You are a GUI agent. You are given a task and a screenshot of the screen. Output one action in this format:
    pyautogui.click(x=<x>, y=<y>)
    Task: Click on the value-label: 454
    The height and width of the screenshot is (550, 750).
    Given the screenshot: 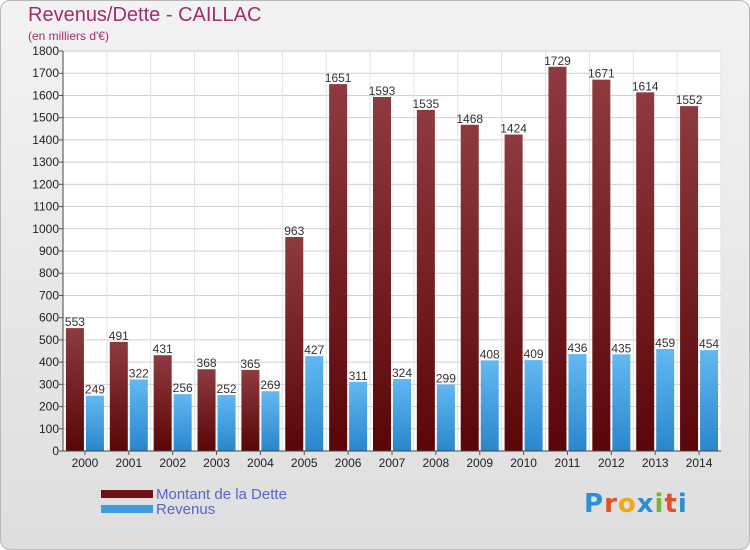 What is the action you would take?
    pyautogui.click(x=709, y=344)
    